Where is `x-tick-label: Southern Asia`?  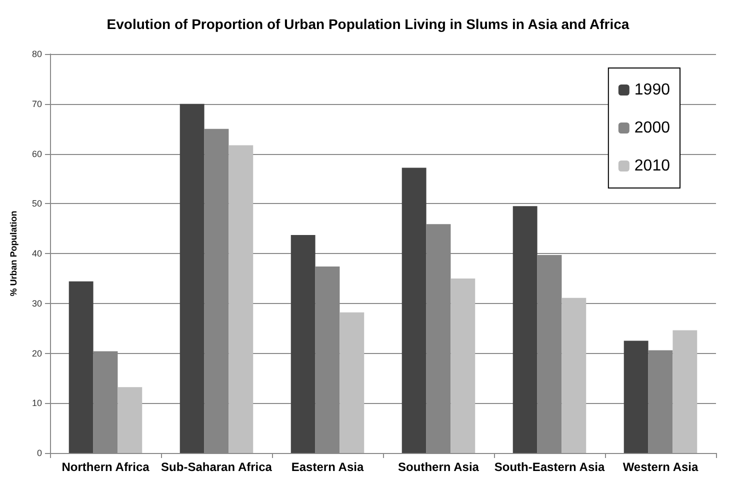 x-tick-label: Southern Asia is located at coordinates (439, 467).